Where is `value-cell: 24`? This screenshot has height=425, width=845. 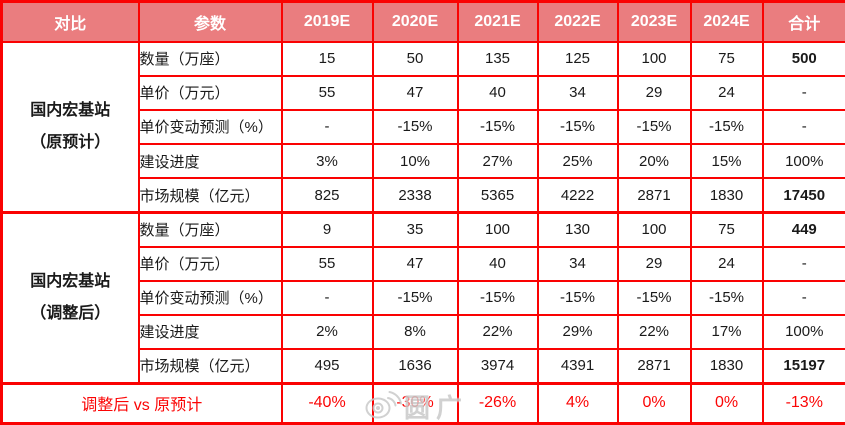
value-cell: 24 is located at coordinates (726, 92).